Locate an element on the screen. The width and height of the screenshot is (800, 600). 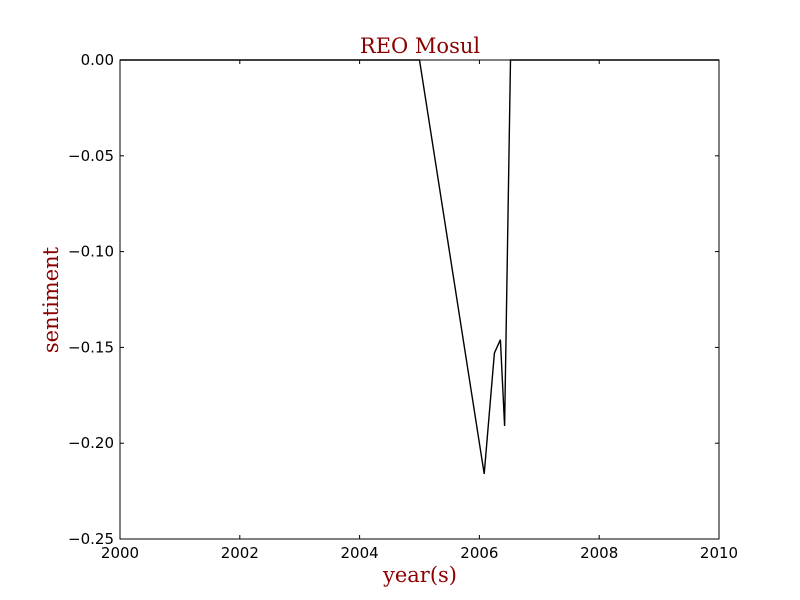
y-tick-label: −0.25 is located at coordinates (91, 539).